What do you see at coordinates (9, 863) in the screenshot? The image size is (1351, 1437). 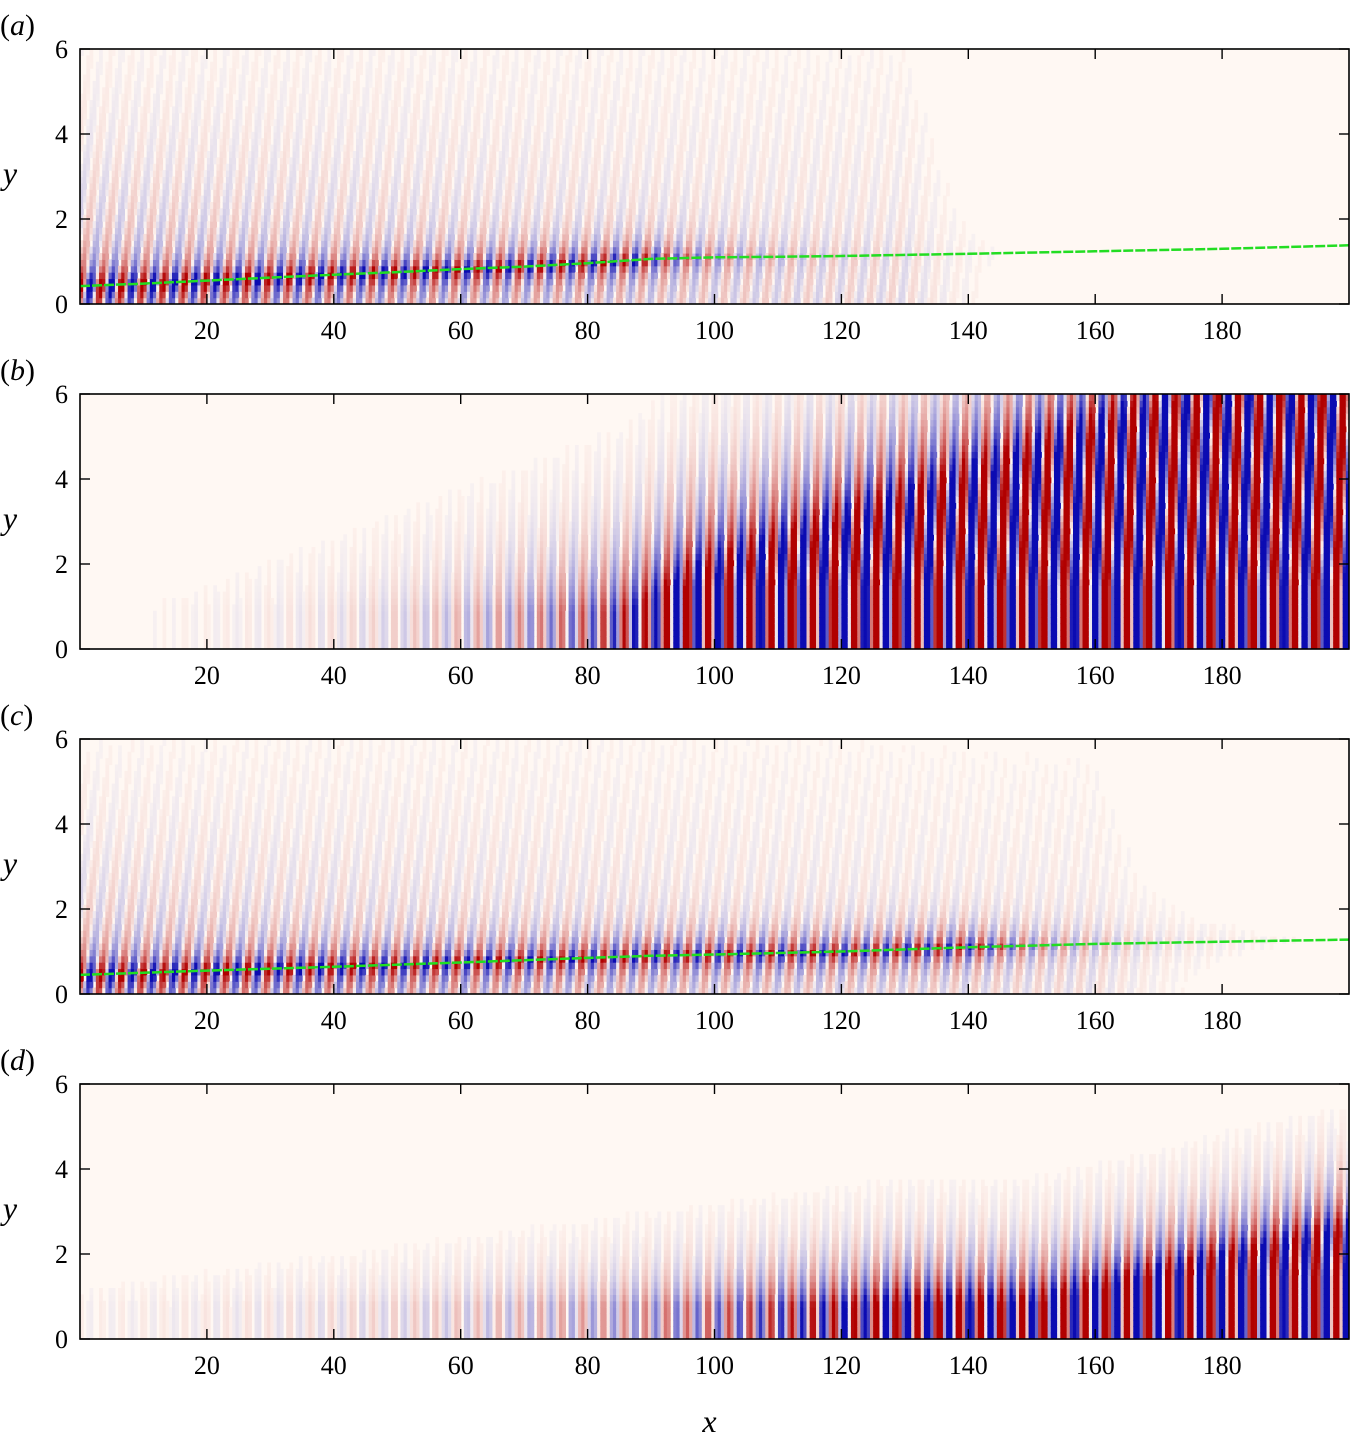 I see `y-axis-label-c: y` at bounding box center [9, 863].